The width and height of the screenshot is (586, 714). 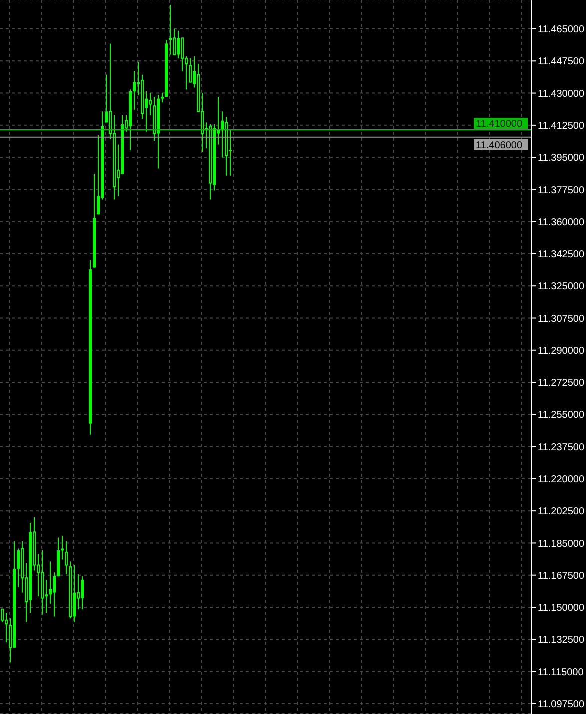 What do you see at coordinates (561, 319) in the screenshot?
I see `y-tick-label: 11.307500` at bounding box center [561, 319].